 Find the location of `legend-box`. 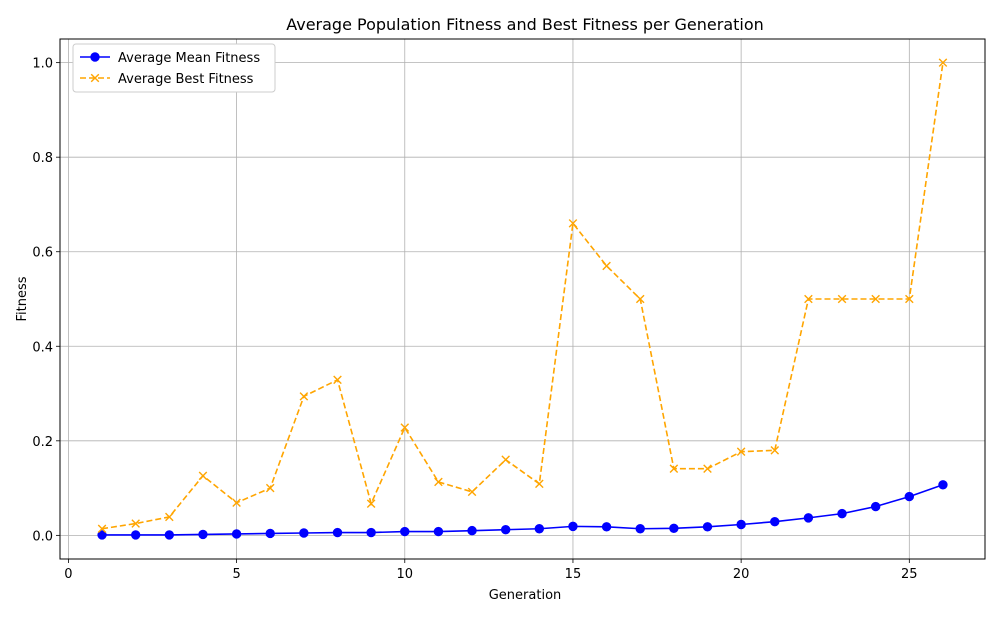

legend-box is located at coordinates (174, 68).